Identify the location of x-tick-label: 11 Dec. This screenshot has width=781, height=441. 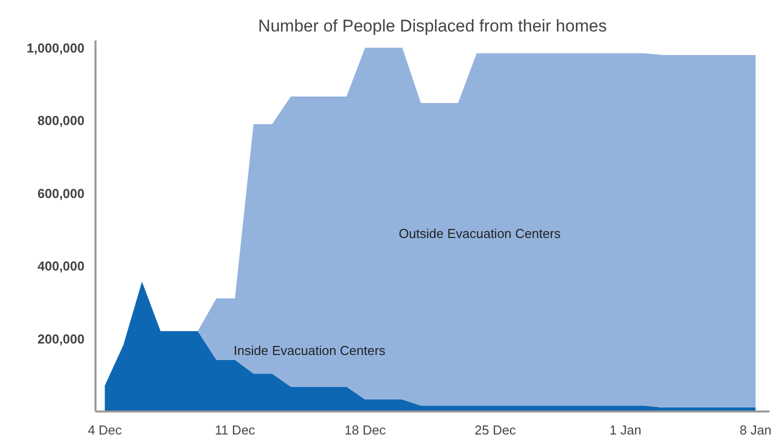
(235, 430).